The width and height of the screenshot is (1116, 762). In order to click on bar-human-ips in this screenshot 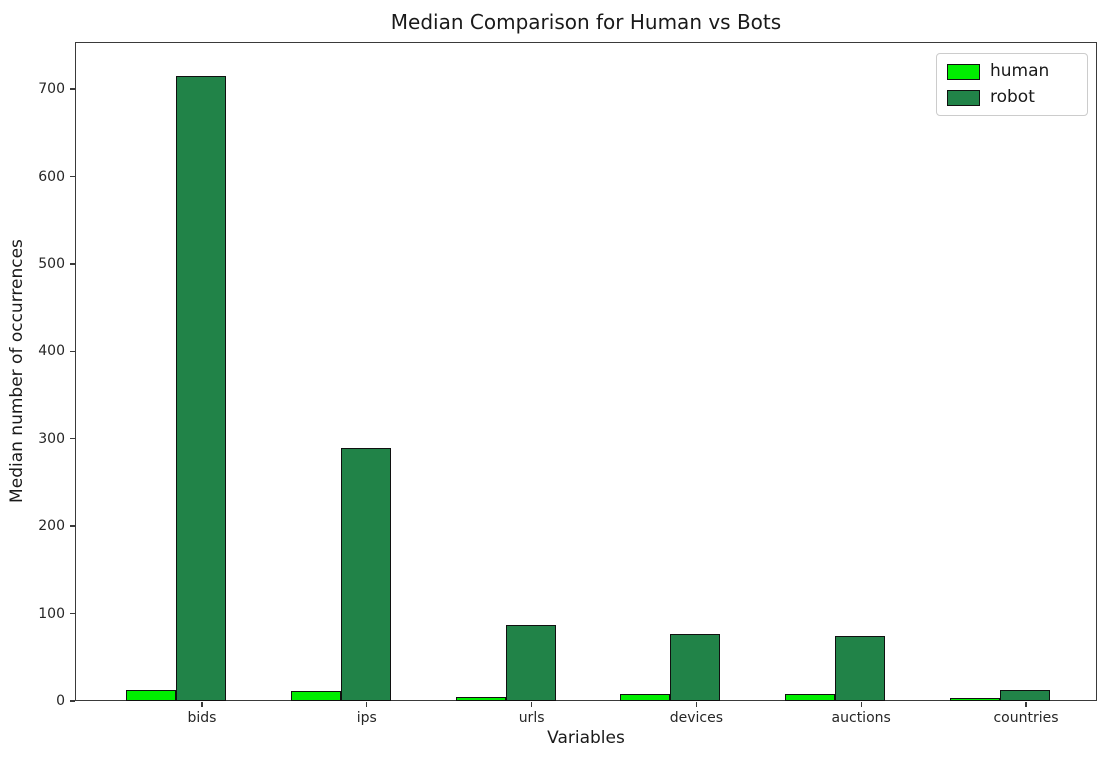, I will do `click(315, 696)`.